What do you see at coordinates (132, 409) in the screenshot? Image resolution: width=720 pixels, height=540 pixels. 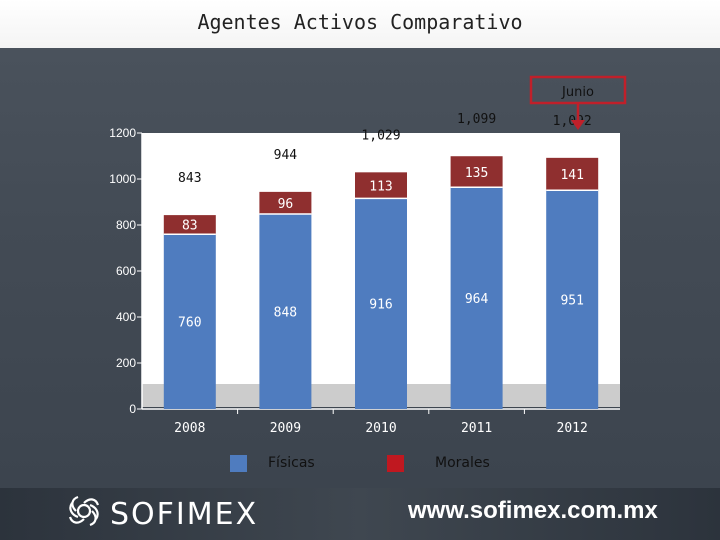 I see `y-tick-label: 0` at bounding box center [132, 409].